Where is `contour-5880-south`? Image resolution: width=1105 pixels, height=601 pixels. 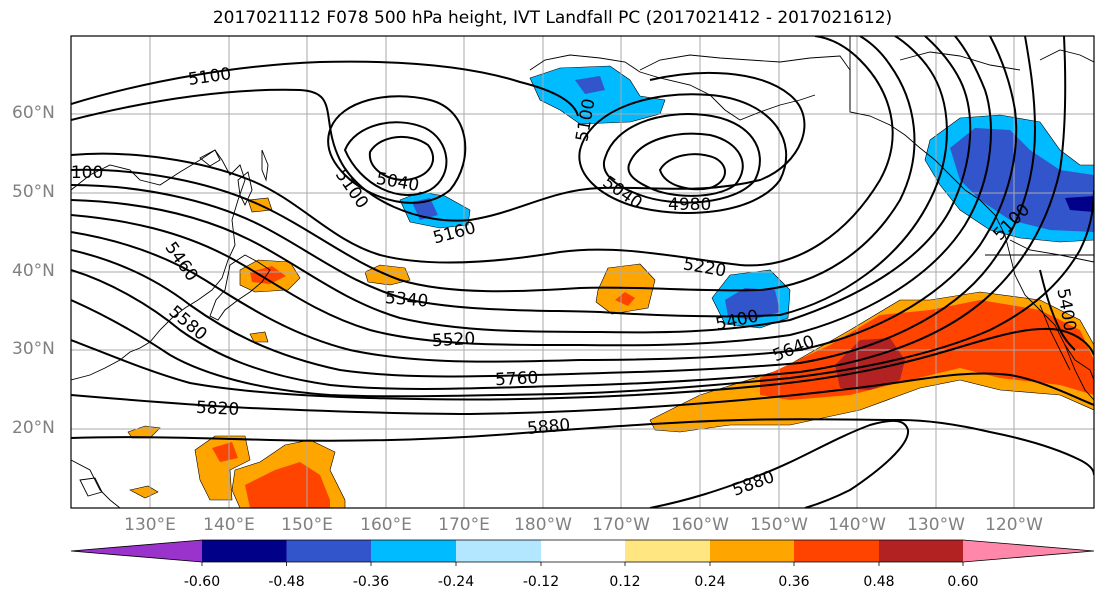 contour-5880-south is located at coordinates (779, 463).